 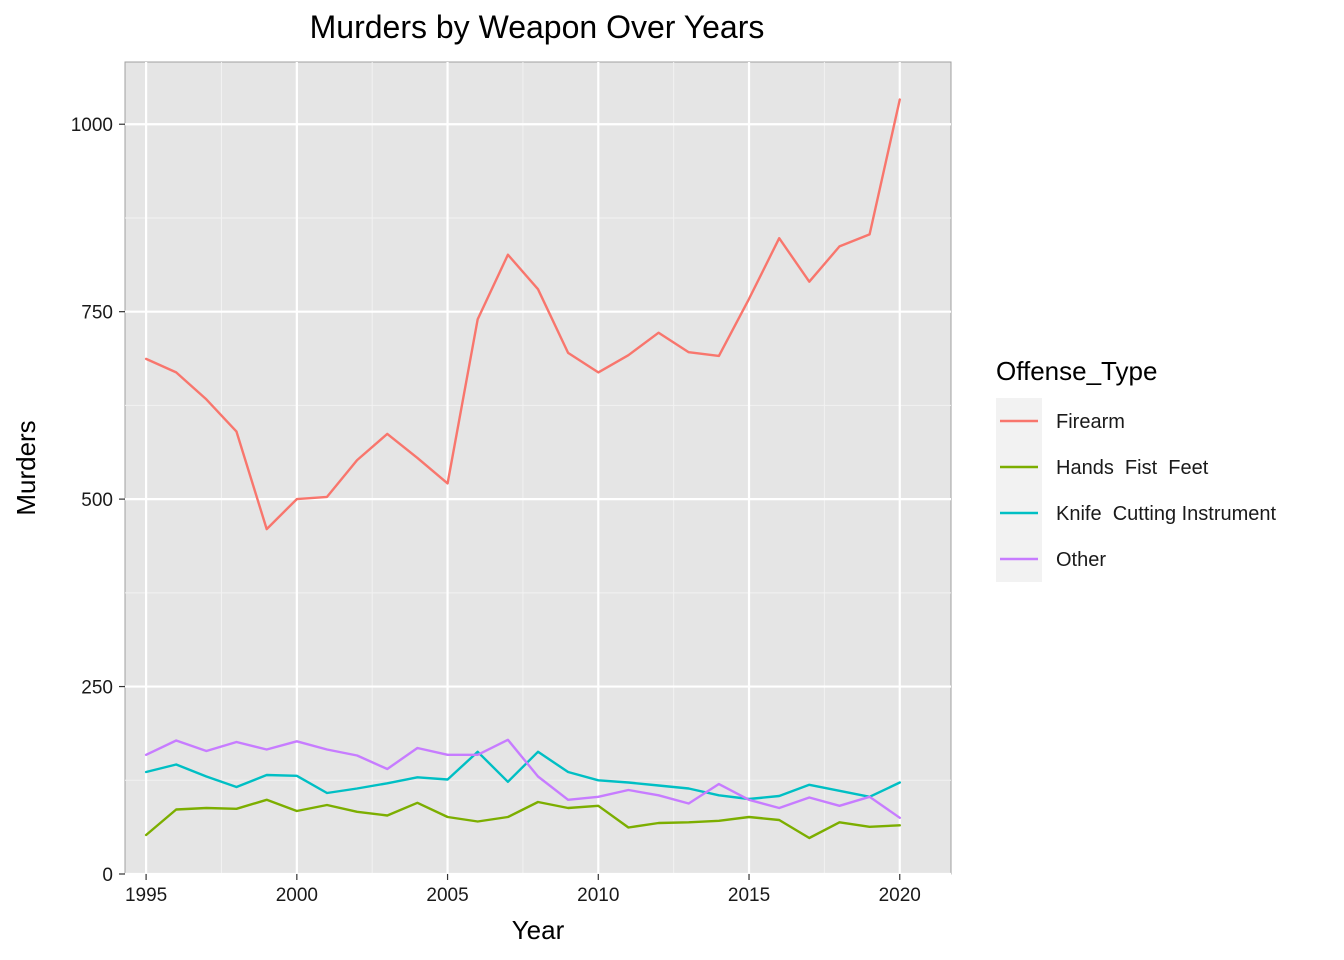 I want to click on x-tick-label: 1995, so click(x=146, y=895).